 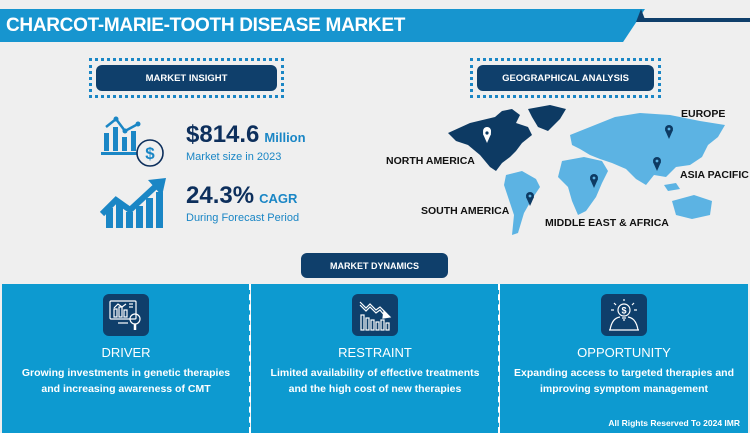 What do you see at coordinates (220, 195) in the screenshot?
I see `cagr-value: 24.3%` at bounding box center [220, 195].